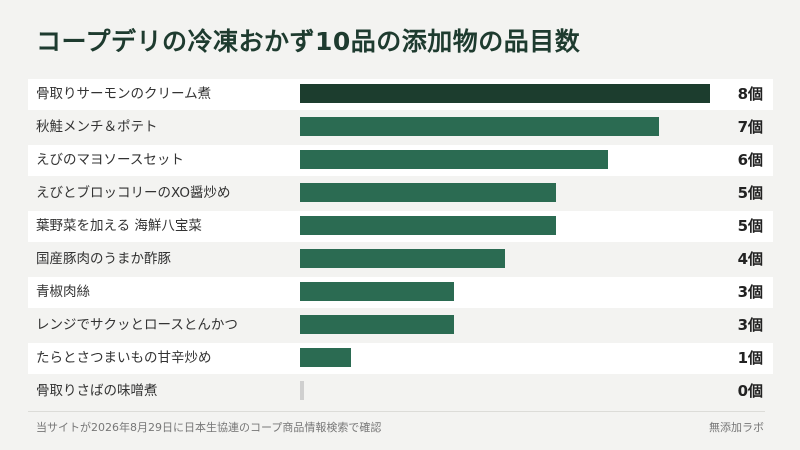  Describe the element at coordinates (124, 358) in the screenshot. I see `category-label: たらとさつまいもの甘辛炒め` at that location.